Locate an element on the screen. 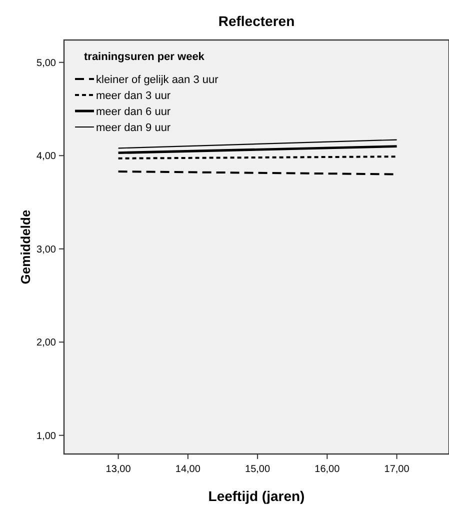  x-tick-label: 14,00 is located at coordinates (188, 469).